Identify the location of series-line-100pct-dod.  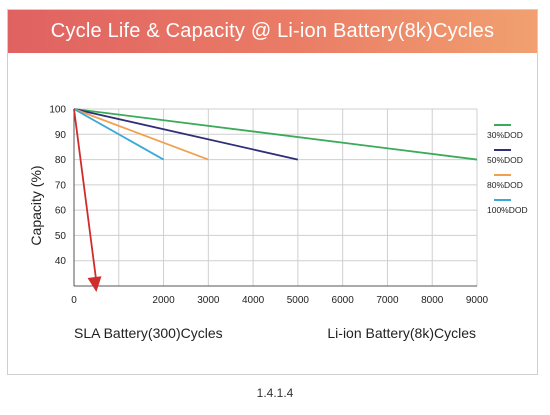
(118, 134).